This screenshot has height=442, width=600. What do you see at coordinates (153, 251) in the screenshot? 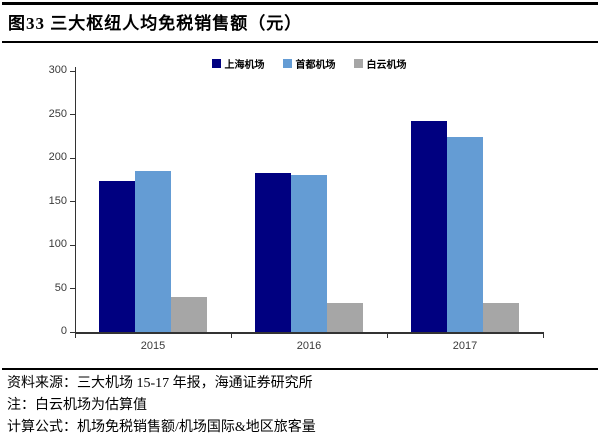
I see `bar-首都机场-2015` at bounding box center [153, 251].